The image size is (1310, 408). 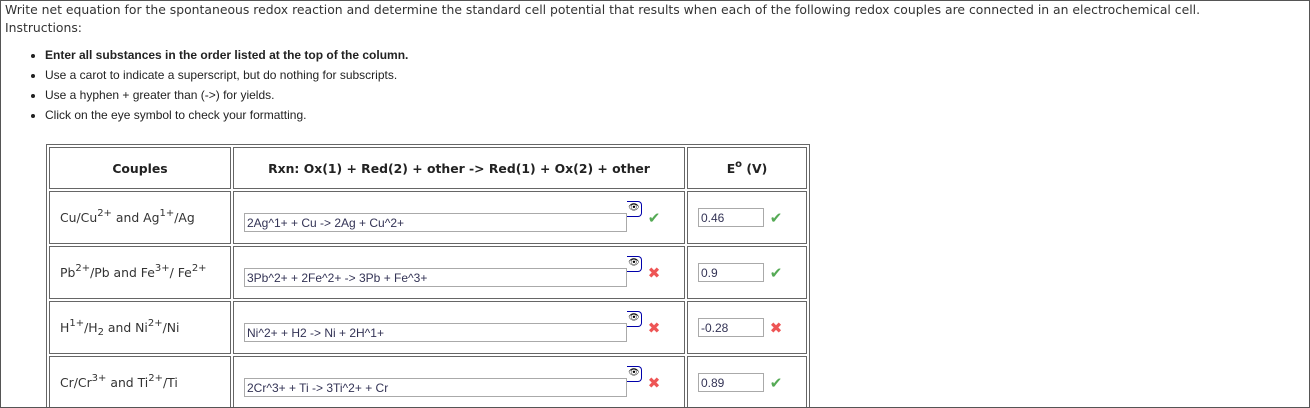 I want to click on couple-text: 2, so click(x=100, y=332).